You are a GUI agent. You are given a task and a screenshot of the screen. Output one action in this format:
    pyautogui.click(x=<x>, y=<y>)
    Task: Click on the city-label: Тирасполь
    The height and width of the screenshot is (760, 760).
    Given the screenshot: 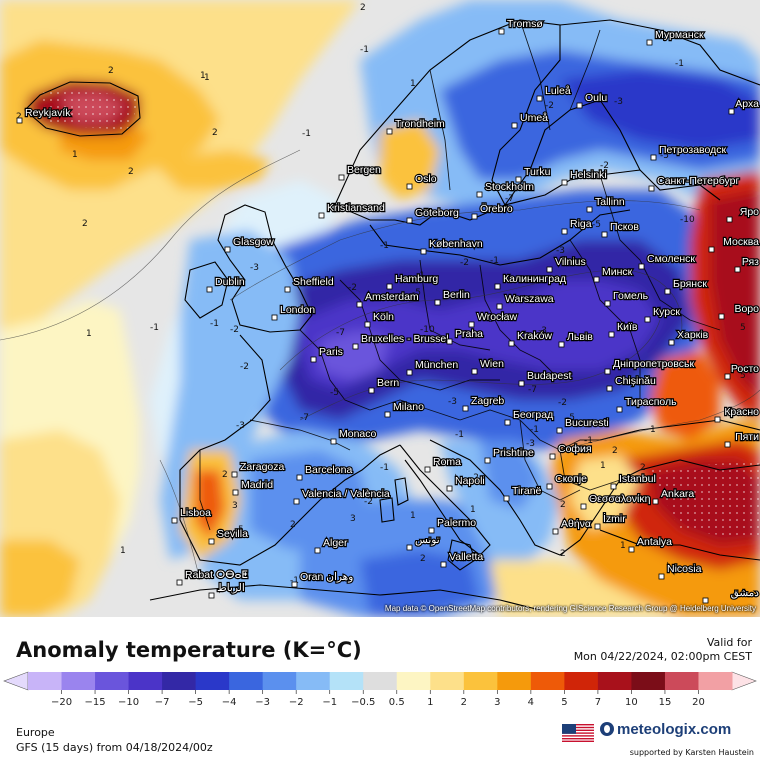 What is the action you would take?
    pyautogui.click(x=651, y=402)
    